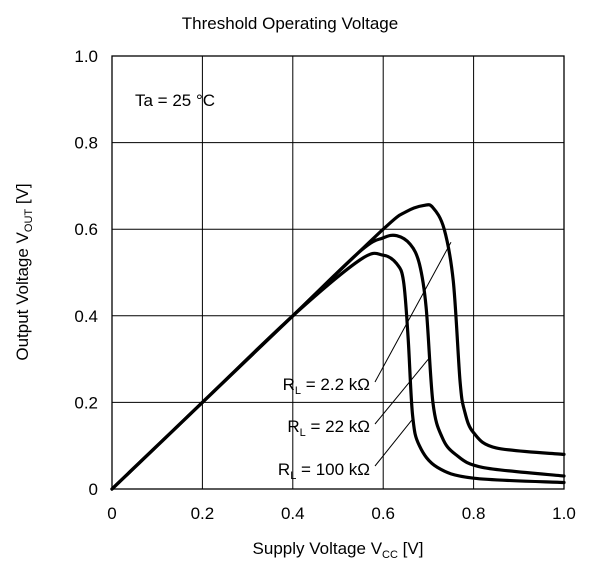 This screenshot has width=594, height=567. I want to click on x-axis-label-main: Supply Voltage V, so click(318, 548).